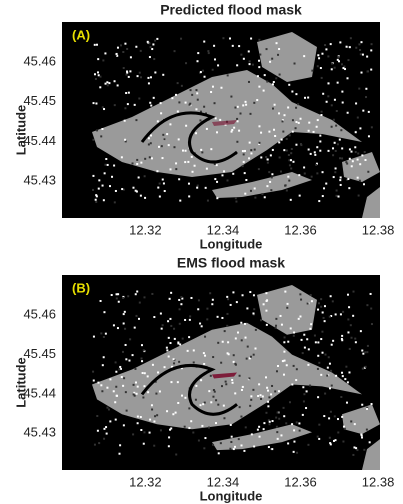 Image resolution: width=403 pixels, height=504 pixels. Describe the element at coordinates (224, 123) in the screenshot. I see `flood-area` at that location.